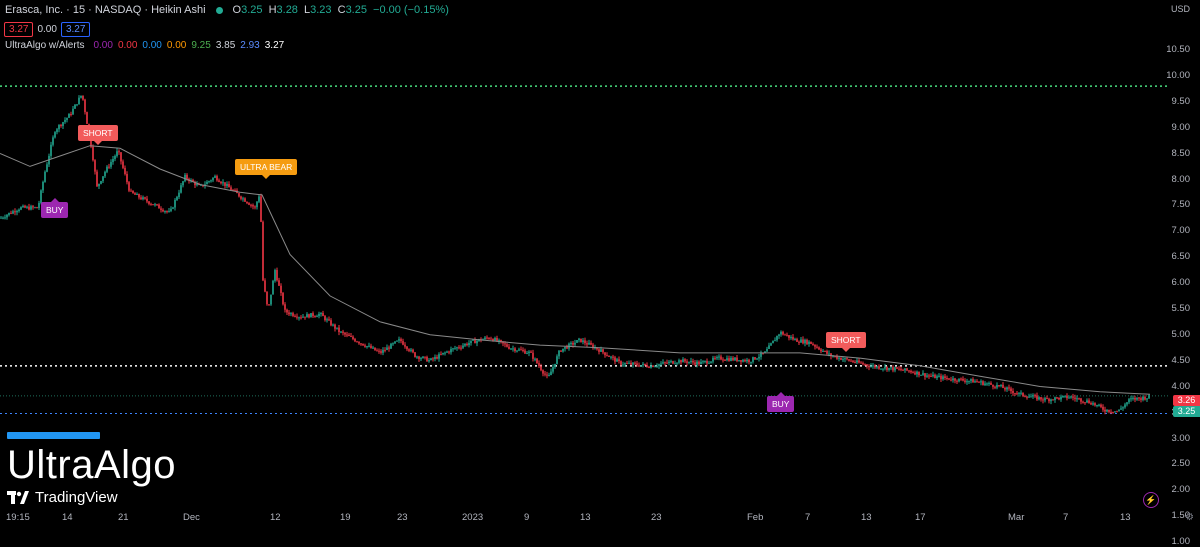 This screenshot has width=1200, height=547. Describe the element at coordinates (105, 10) in the screenshot. I see `symbol-title: Erasca, Inc. · 15 · NASDAQ · Heikin Ashi` at that location.